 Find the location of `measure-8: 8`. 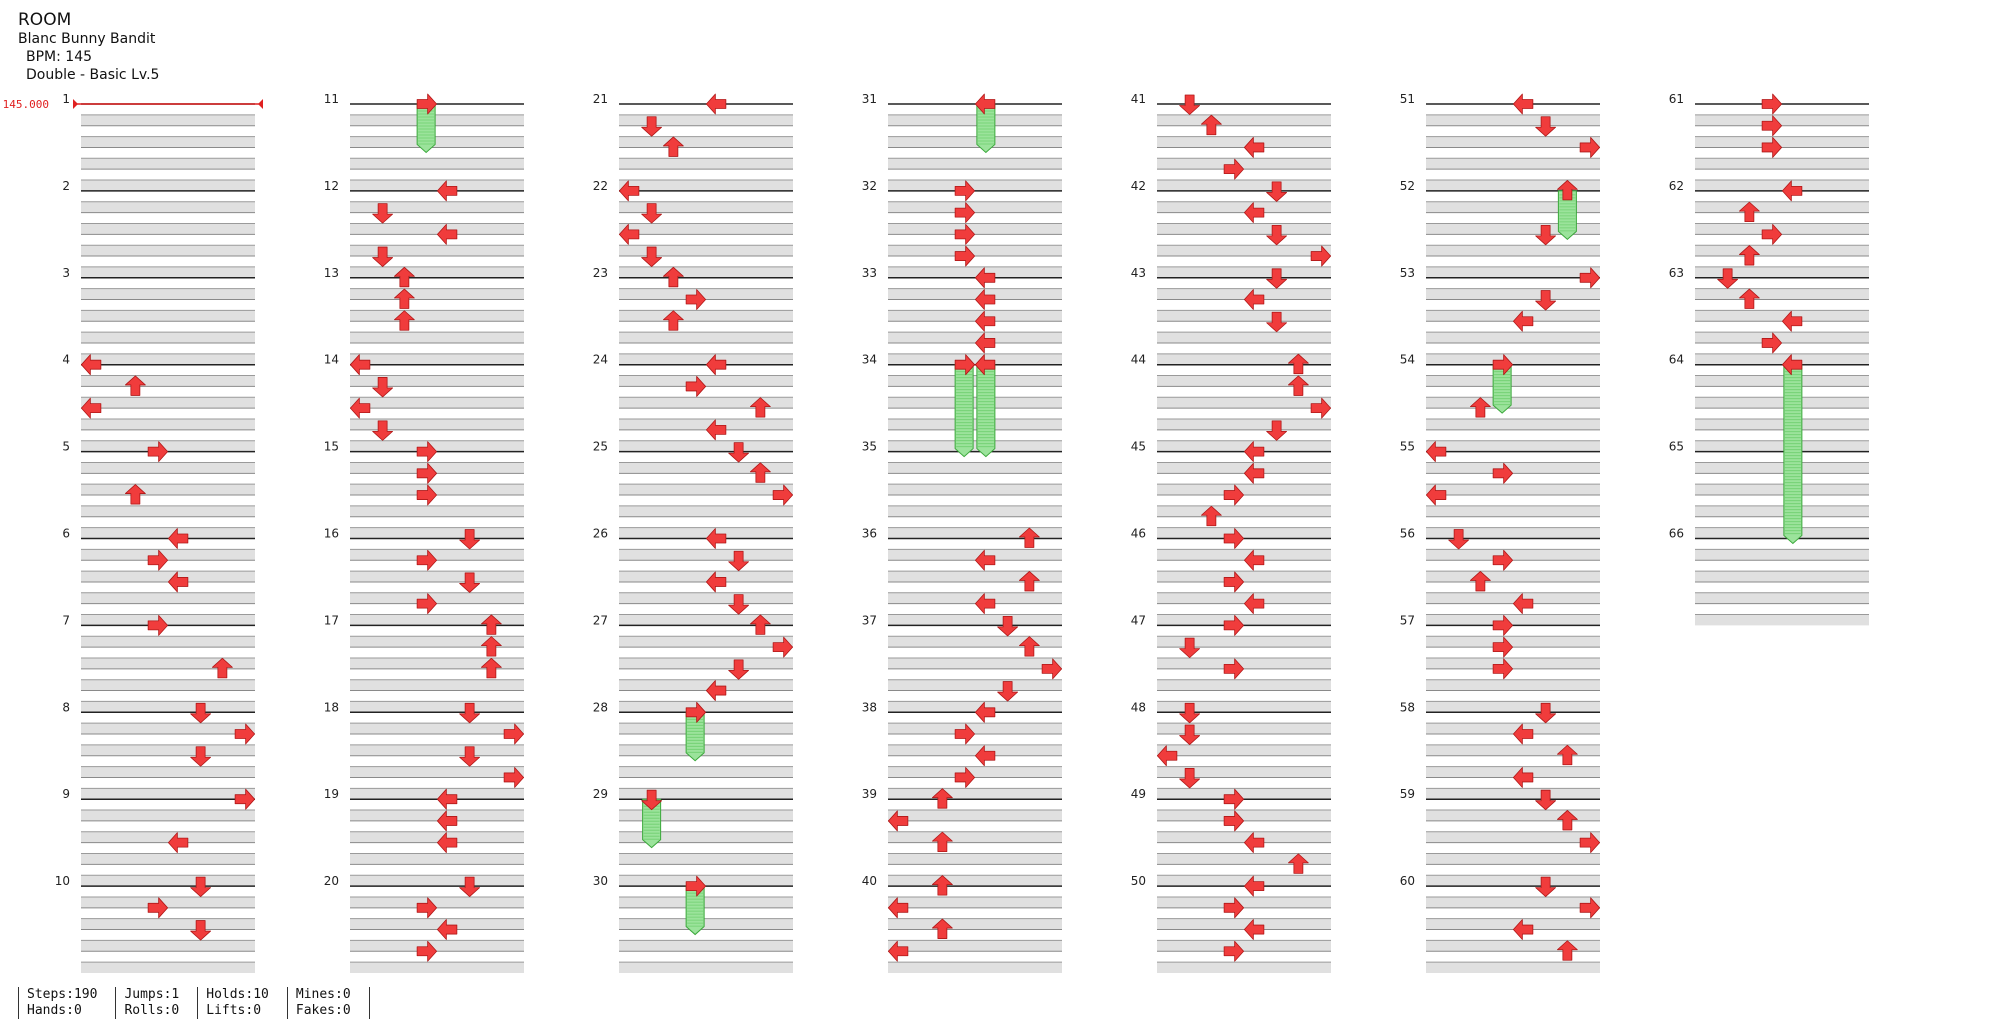

measure-8: 8 is located at coordinates (158, 750).